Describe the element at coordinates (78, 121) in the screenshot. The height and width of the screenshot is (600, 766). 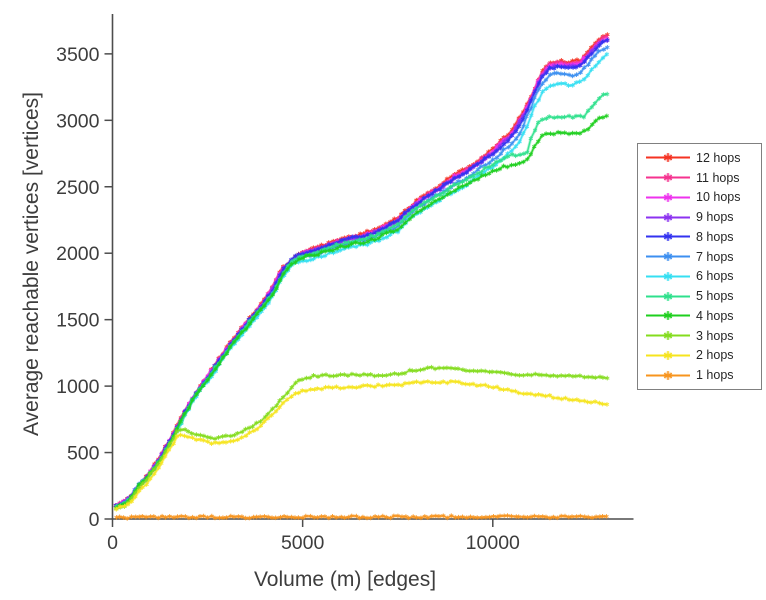
I see `y-tick-label: 3000` at that location.